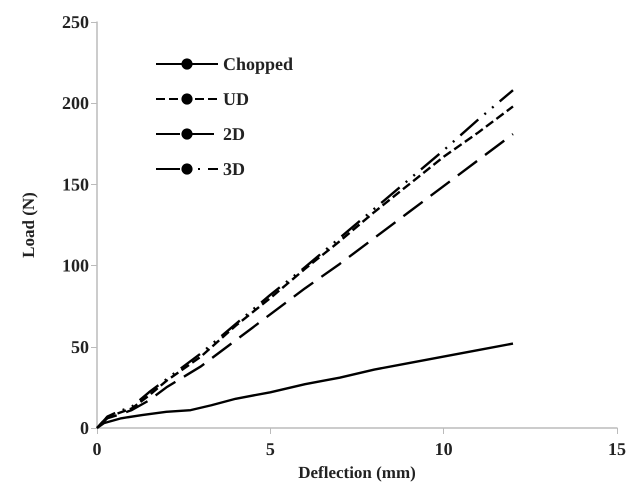  What do you see at coordinates (75, 103) in the screenshot?
I see `y-tick-label: 200` at bounding box center [75, 103].